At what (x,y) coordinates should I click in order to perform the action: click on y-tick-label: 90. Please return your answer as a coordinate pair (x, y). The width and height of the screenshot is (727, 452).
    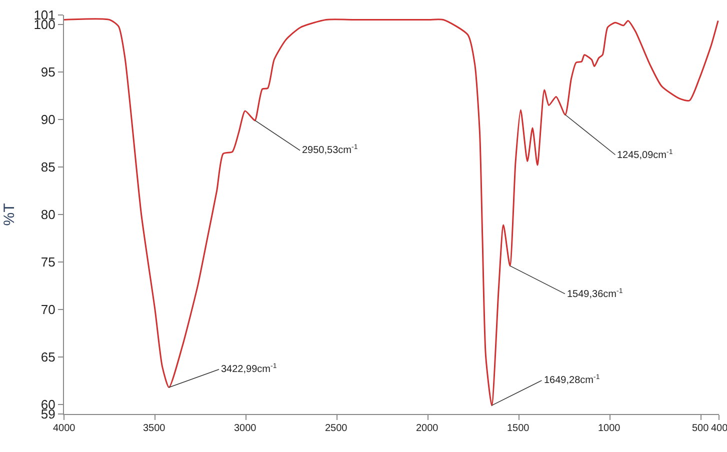
    Looking at the image, I should click on (48, 120).